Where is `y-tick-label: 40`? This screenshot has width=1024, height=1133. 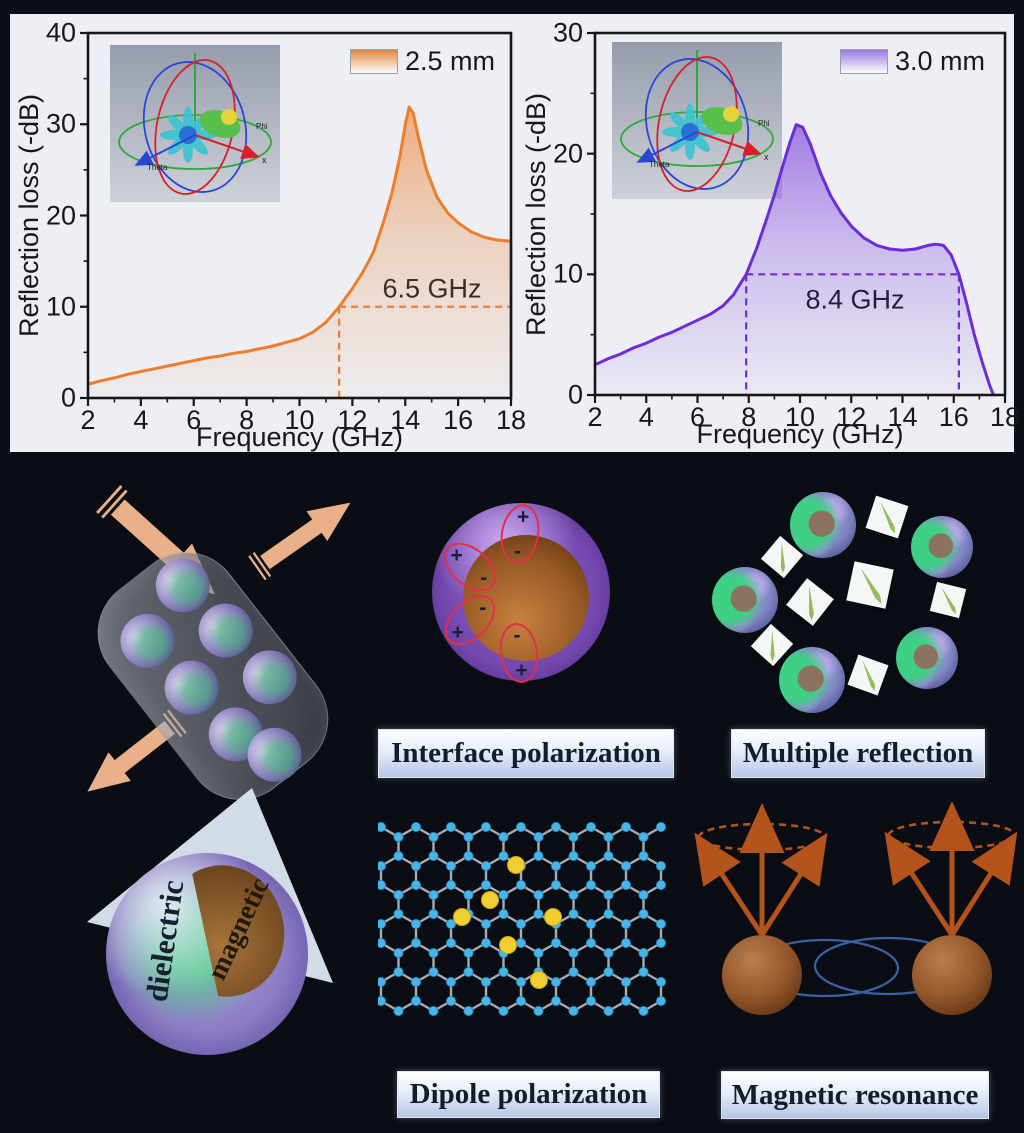
y-tick-label: 40 is located at coordinates (60, 32).